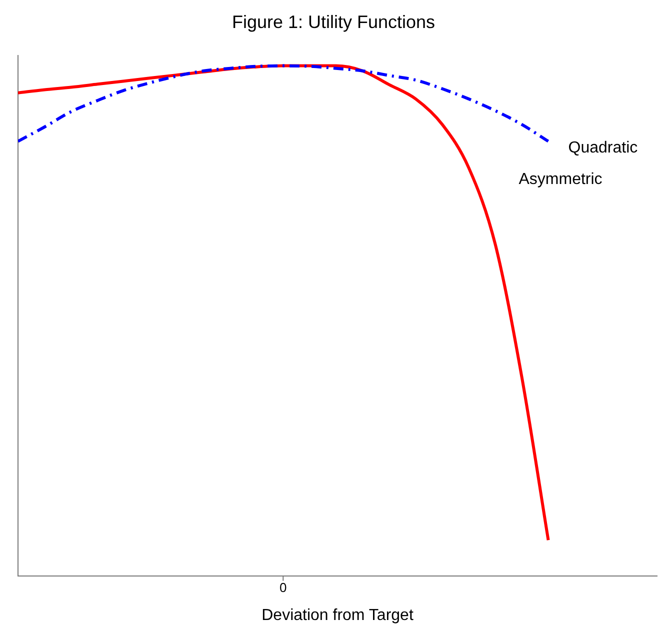 This screenshot has width=660, height=641. Describe the element at coordinates (283, 587) in the screenshot. I see `text: 0` at that location.